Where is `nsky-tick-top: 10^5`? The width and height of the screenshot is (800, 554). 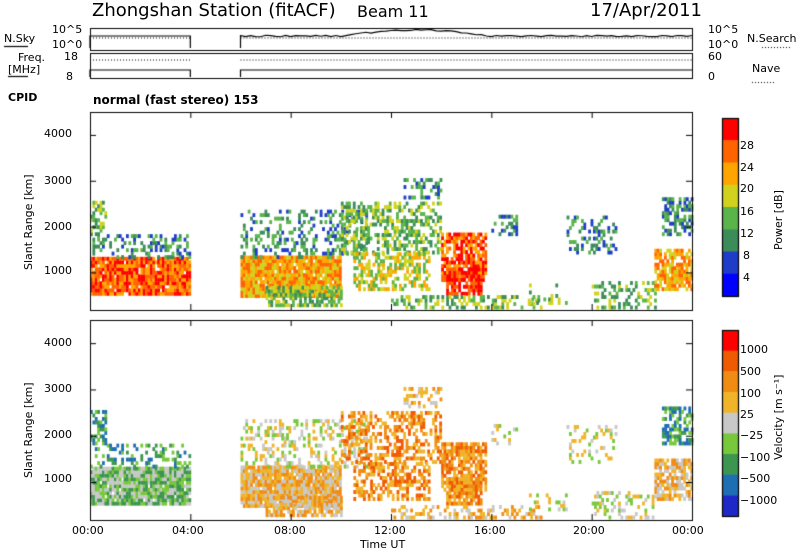 nsky-tick-top: 10^5 is located at coordinates (67, 29).